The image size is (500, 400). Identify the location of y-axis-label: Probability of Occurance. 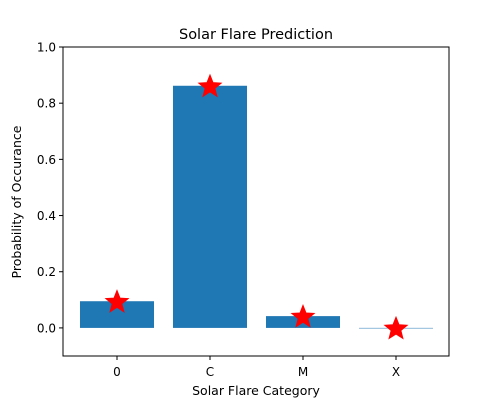
(16, 201).